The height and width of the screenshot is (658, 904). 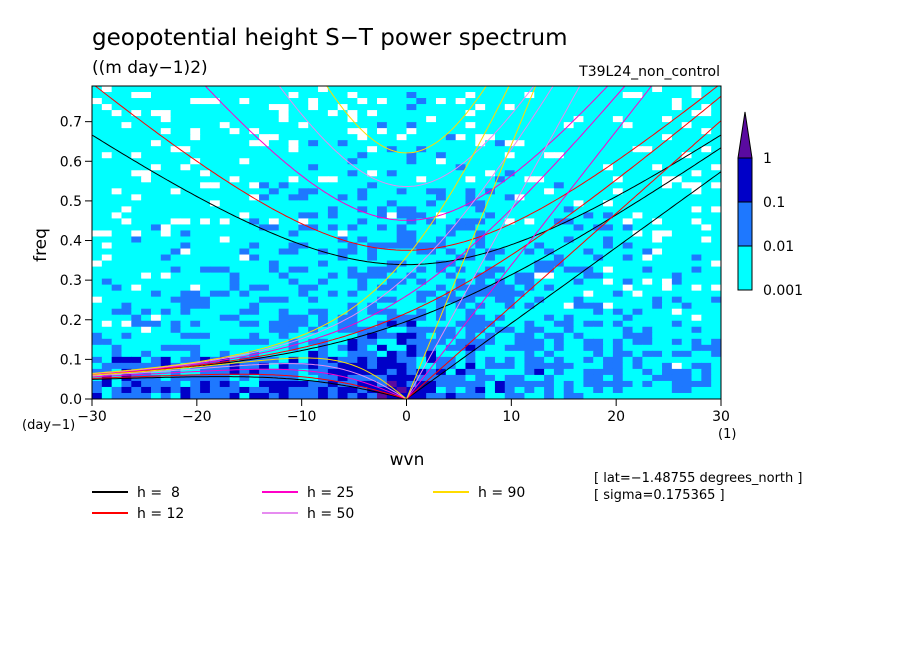 What do you see at coordinates (71, 242) in the screenshot?
I see `y-tick-label: 0.4` at bounding box center [71, 242].